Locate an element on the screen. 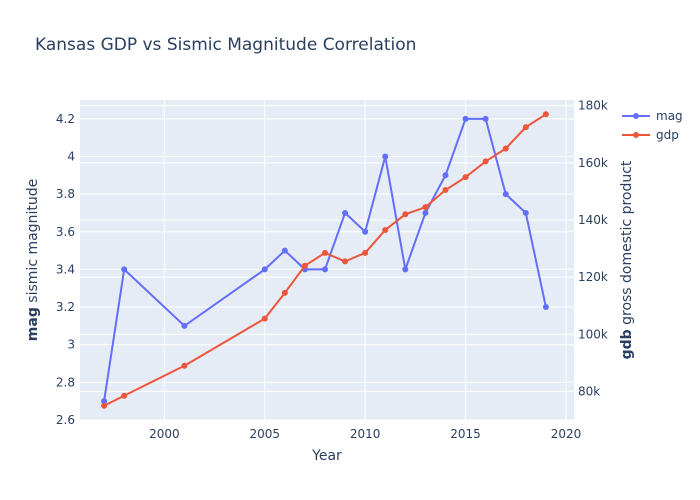 This screenshot has height=500, width=700. y-right-tick-label: 160k is located at coordinates (593, 163).